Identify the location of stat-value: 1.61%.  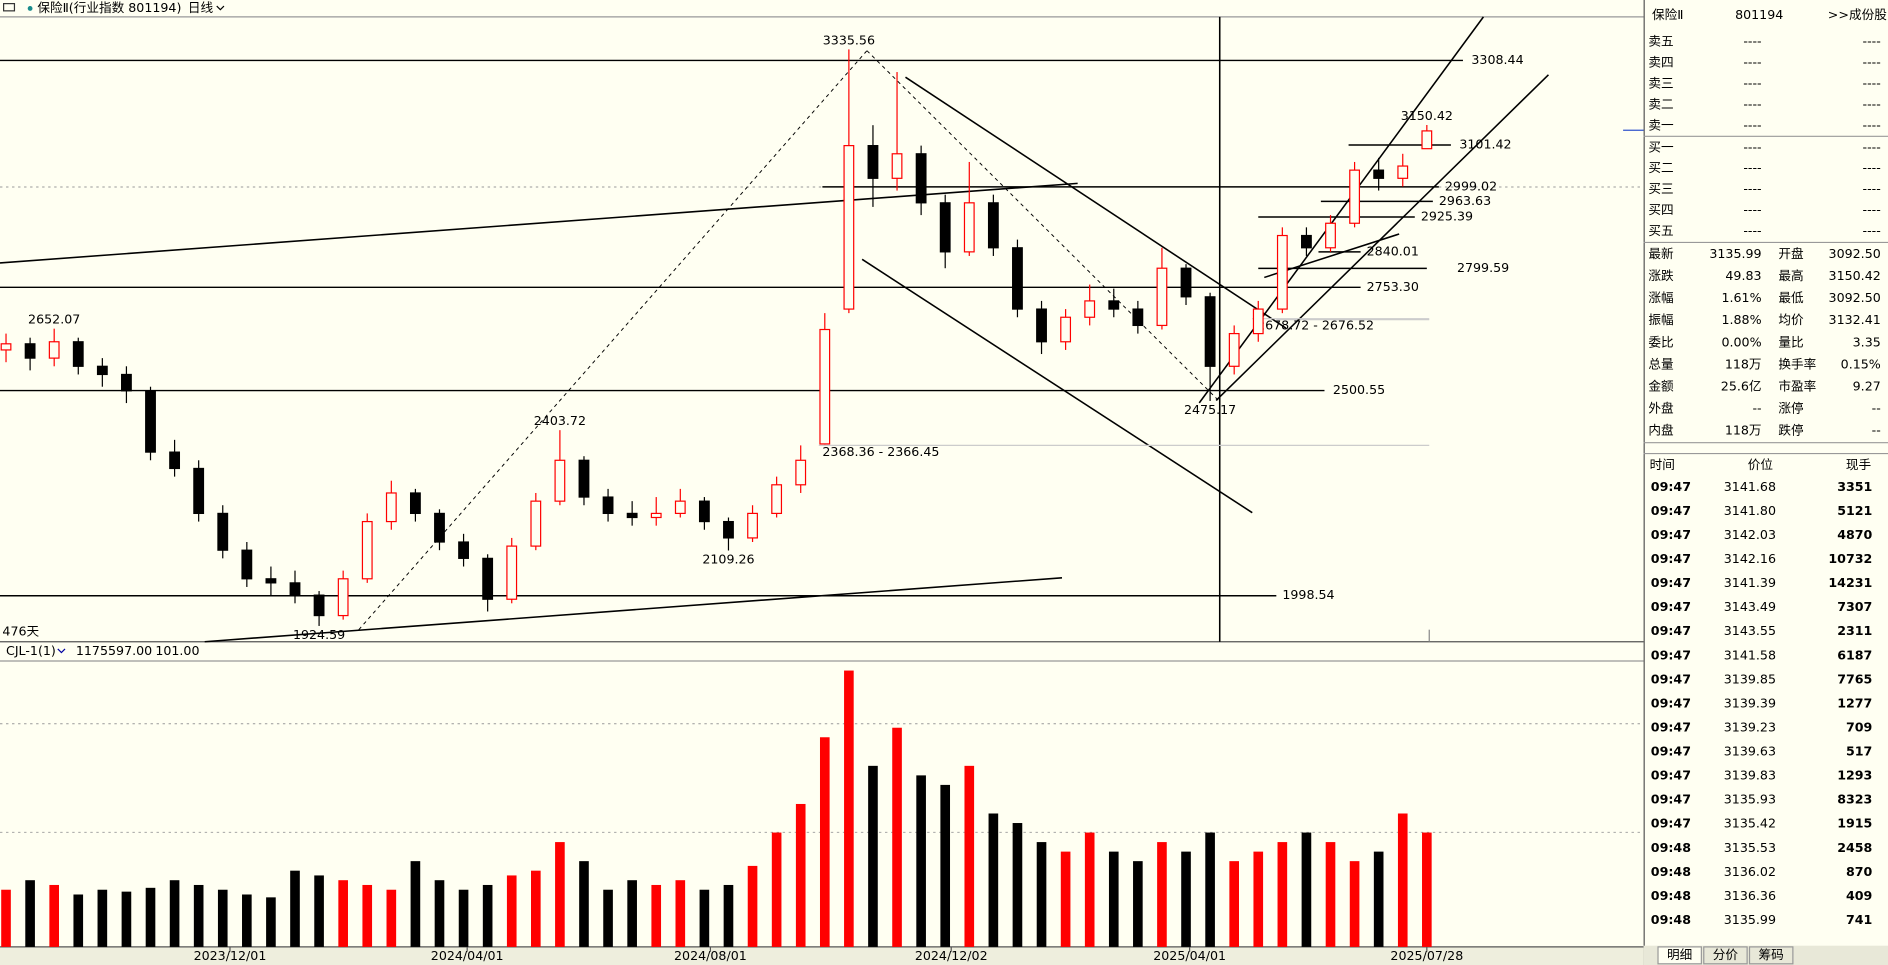
(1741, 297).